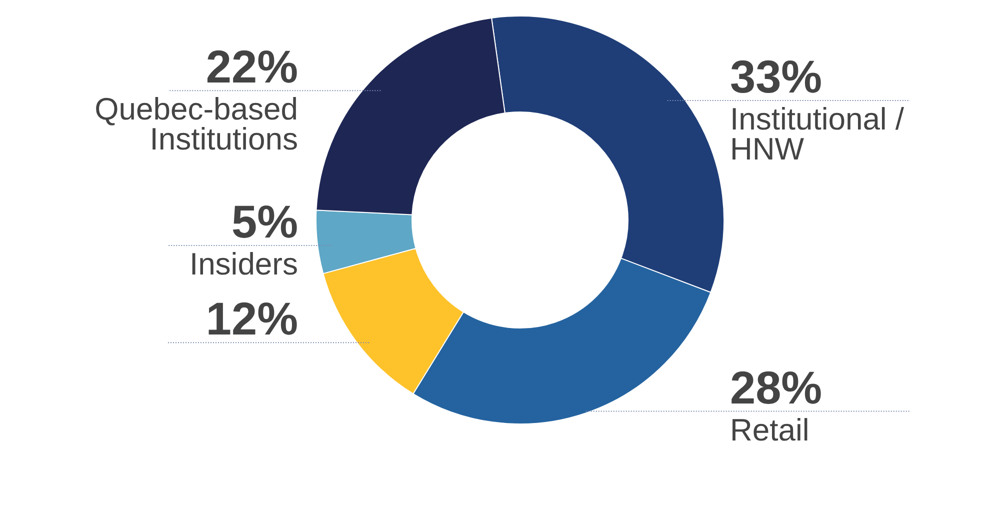  I want to click on slice-label: Quebec-based Institutions, so click(196, 124).